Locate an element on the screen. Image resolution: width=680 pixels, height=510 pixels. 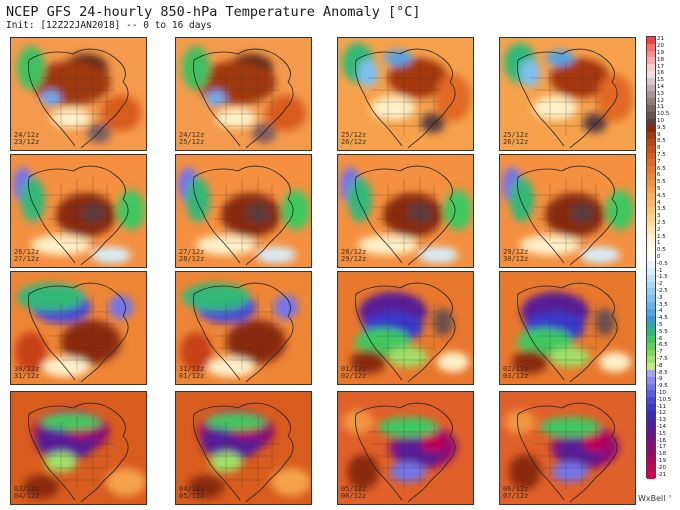
forecast-map-panel: 28/12z 29/12z is located at coordinates (405, 211).